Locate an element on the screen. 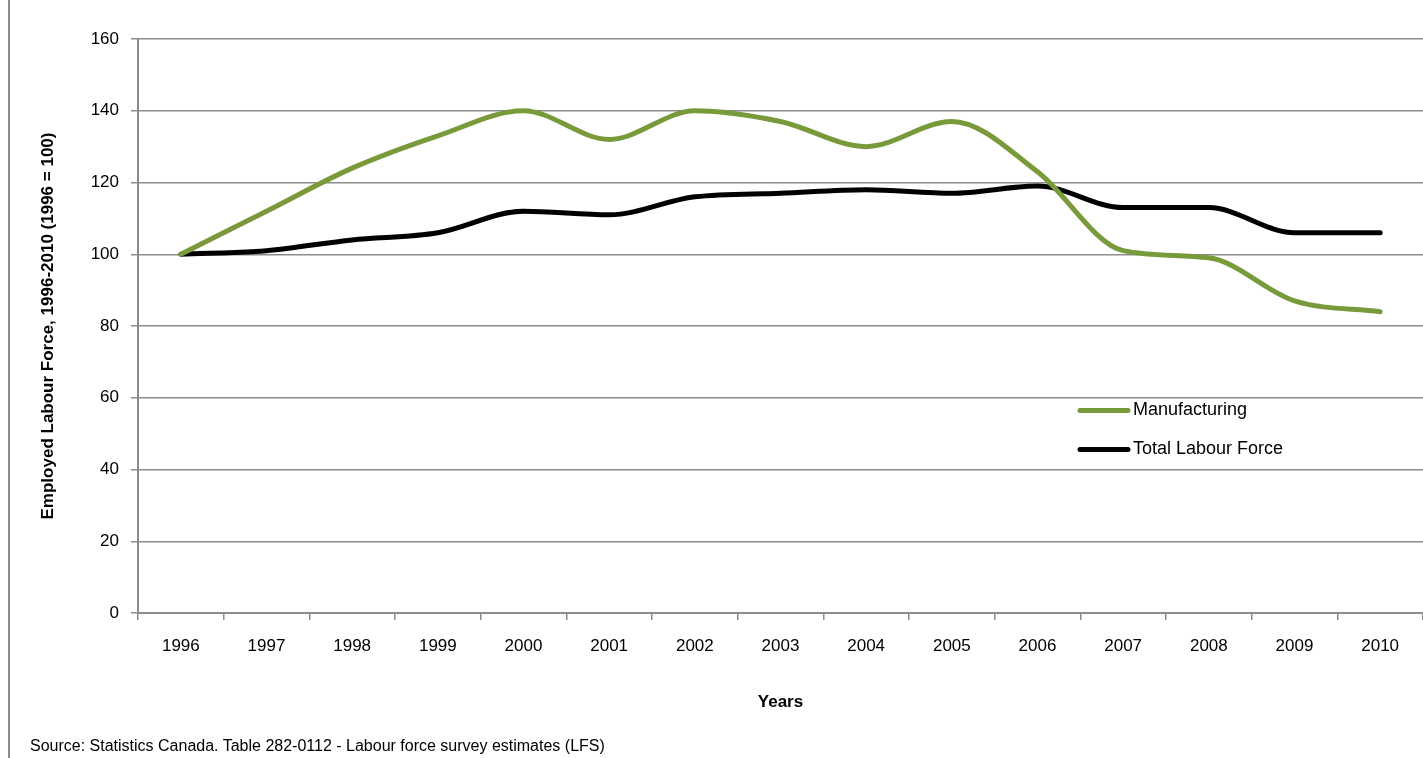 This screenshot has width=1423, height=758. x-tick-label: 1997 is located at coordinates (266, 645).